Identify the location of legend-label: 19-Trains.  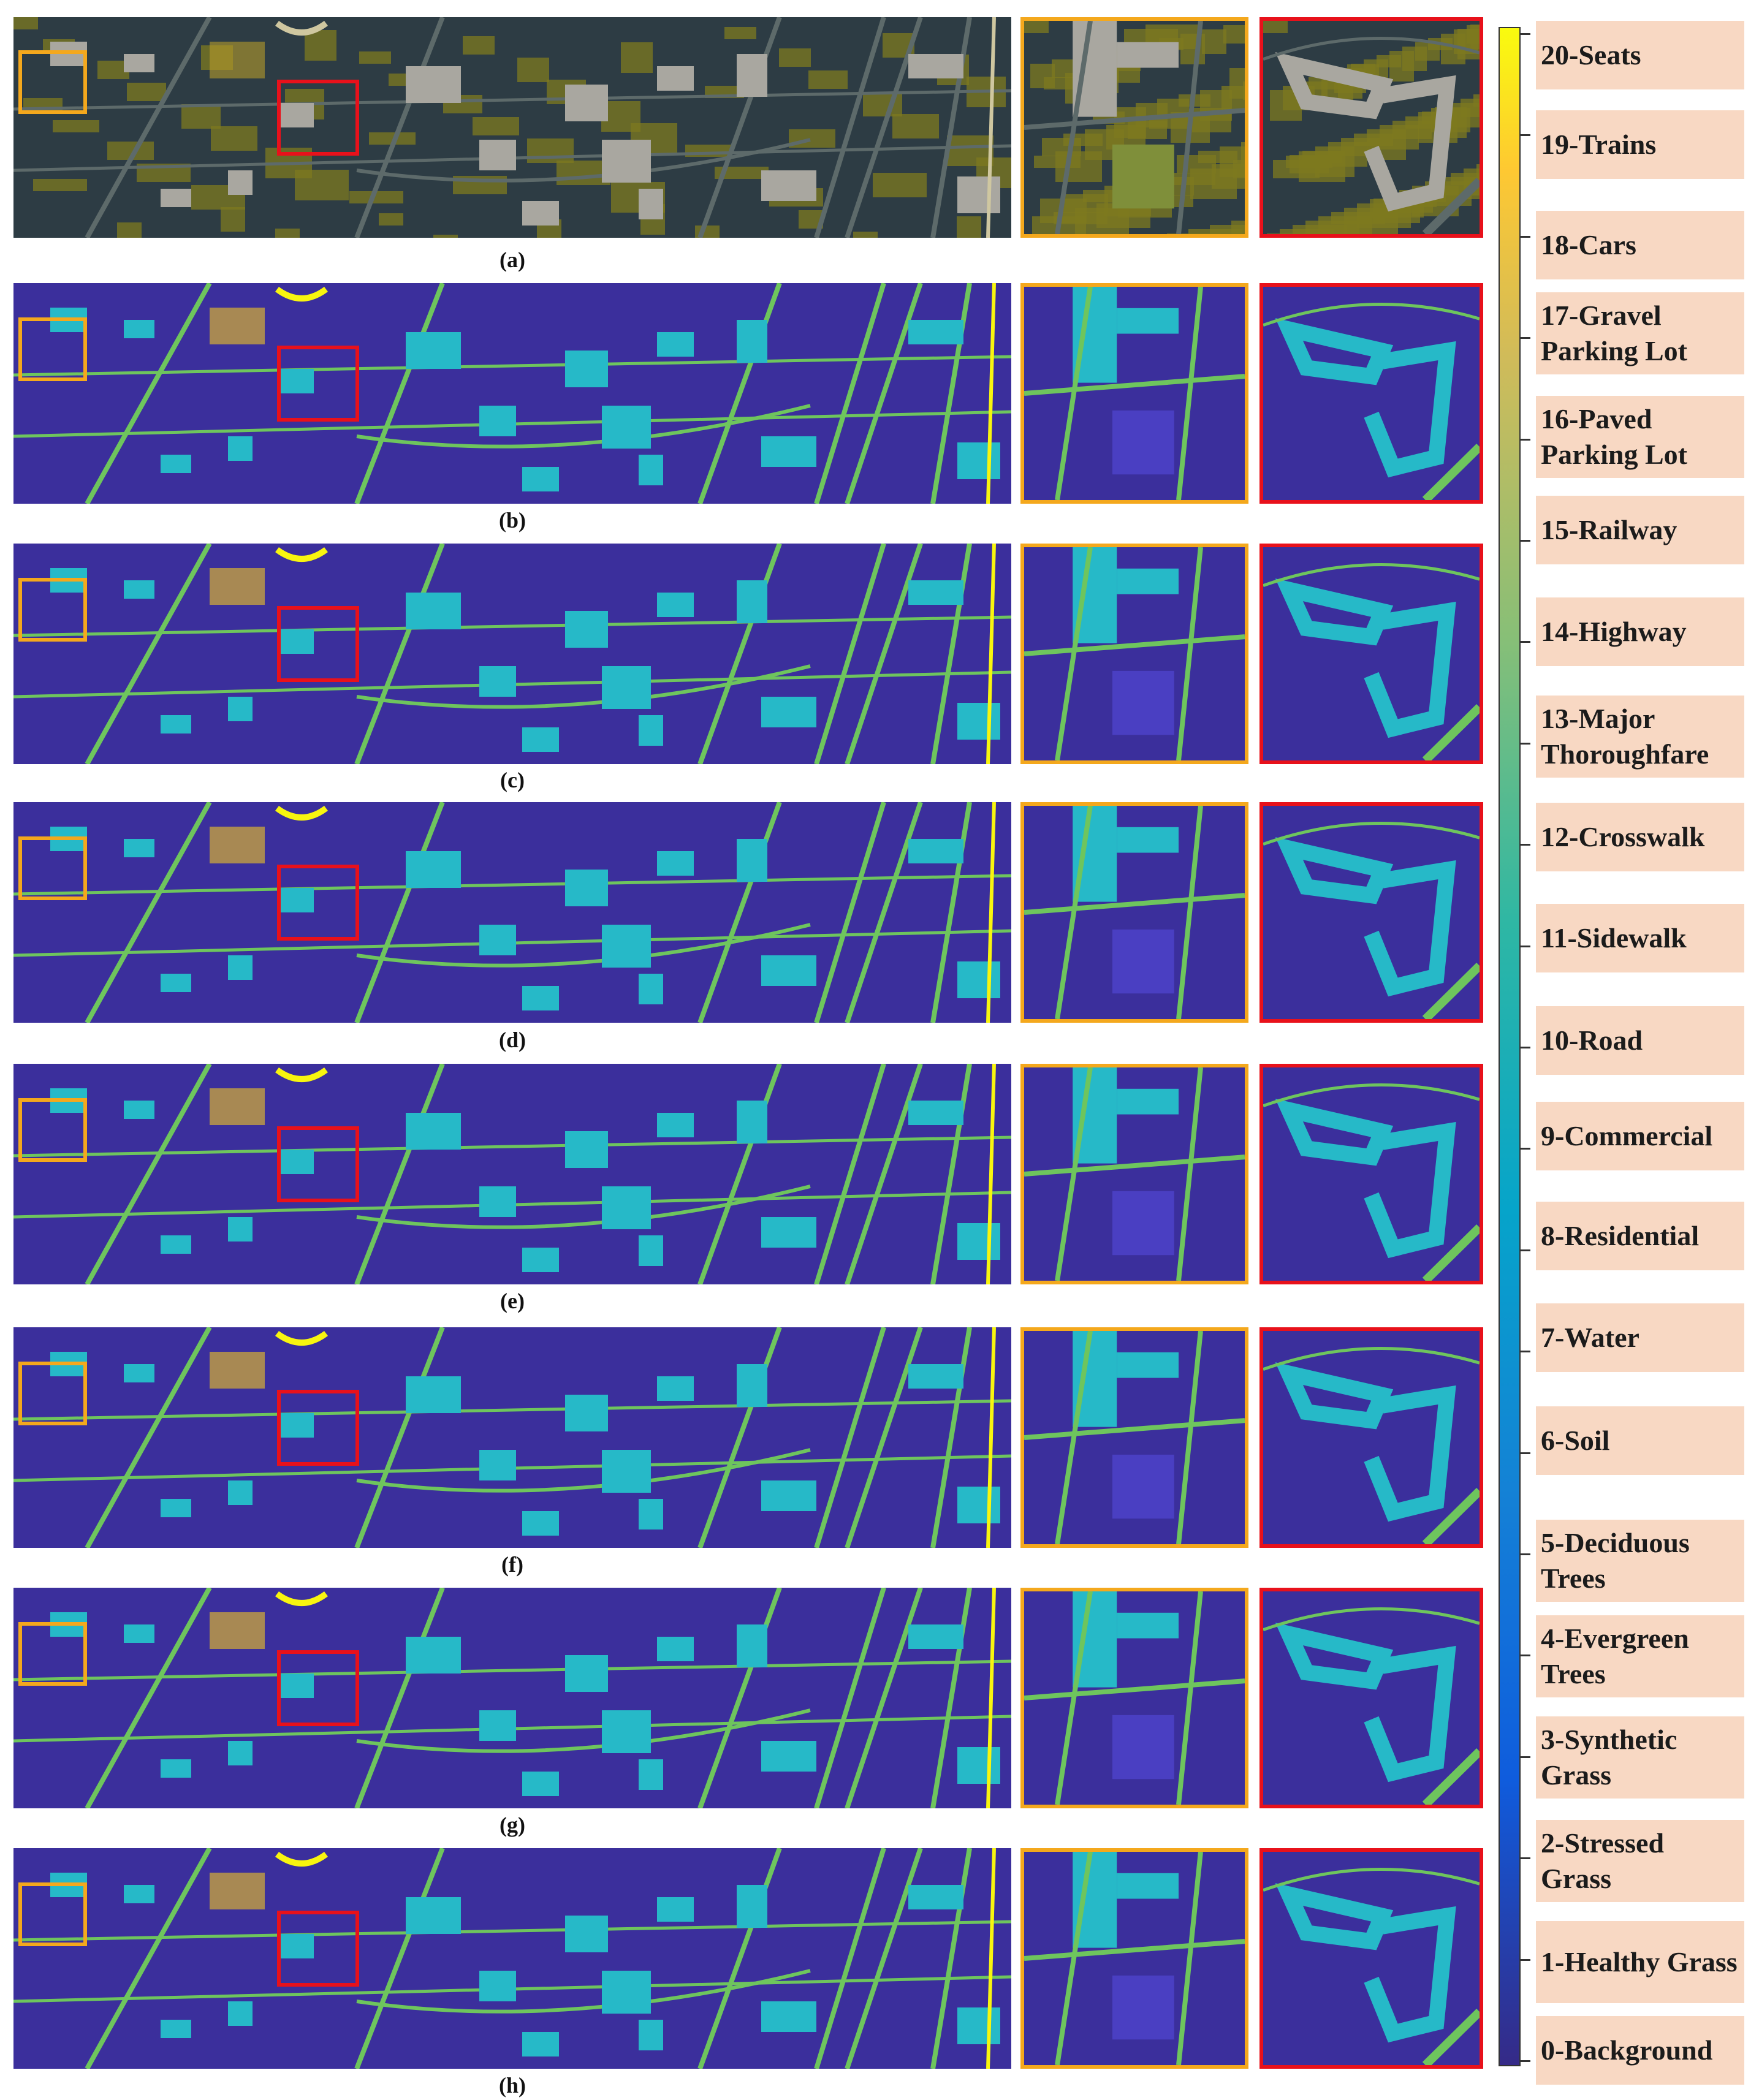
(1640, 144).